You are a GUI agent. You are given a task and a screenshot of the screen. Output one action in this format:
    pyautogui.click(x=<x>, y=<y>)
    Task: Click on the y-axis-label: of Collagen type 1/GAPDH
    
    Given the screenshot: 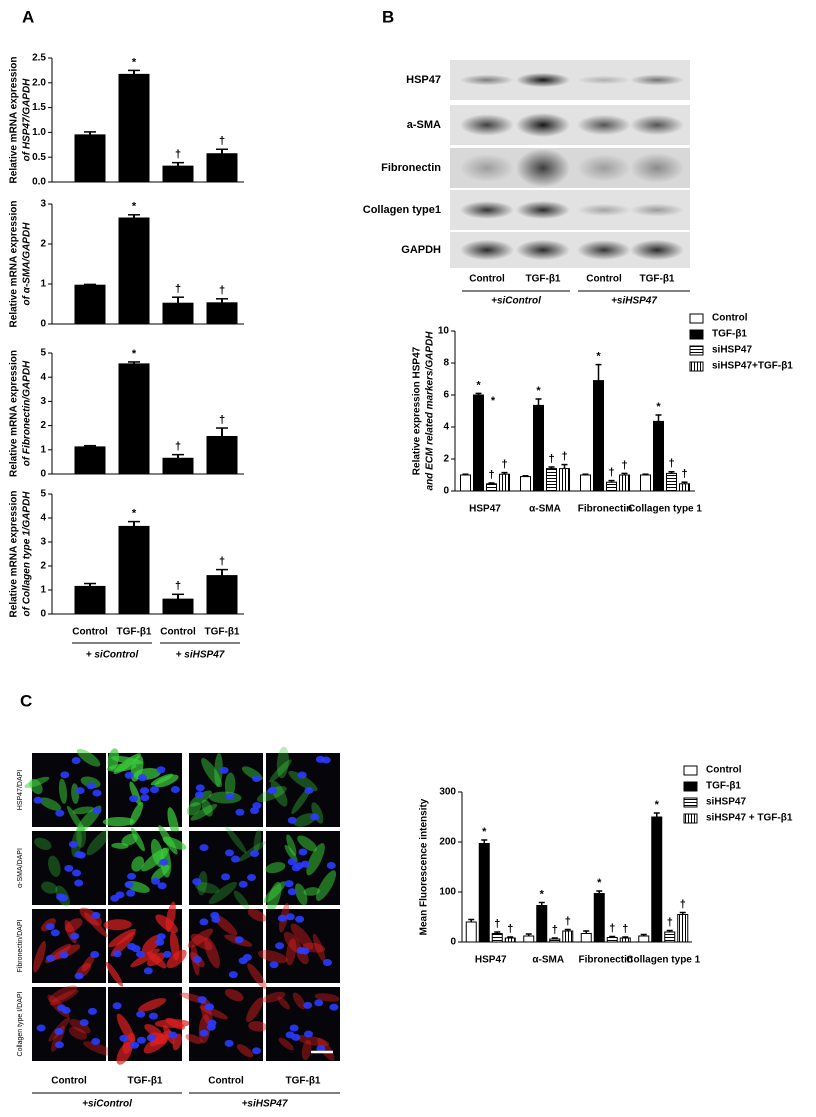 What is the action you would take?
    pyautogui.click(x=27, y=554)
    